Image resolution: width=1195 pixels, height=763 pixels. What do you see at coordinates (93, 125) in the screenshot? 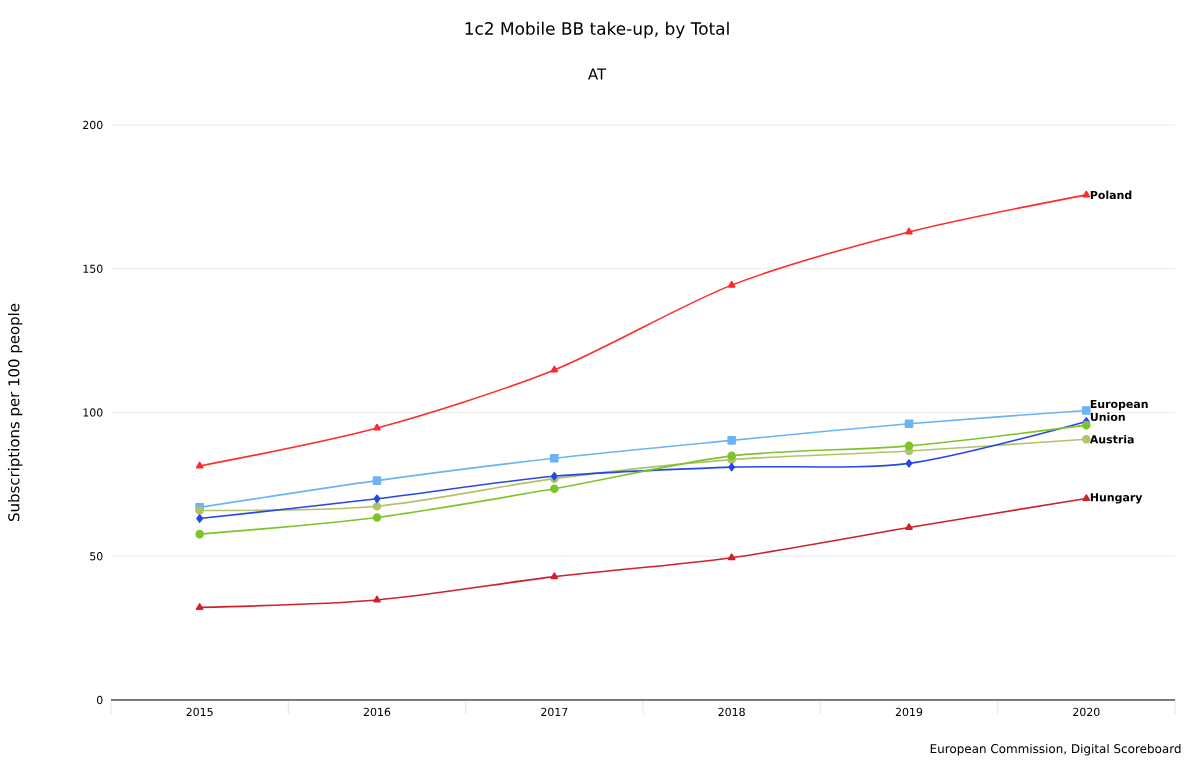
I see `y-tick-label: 200` at bounding box center [93, 125].